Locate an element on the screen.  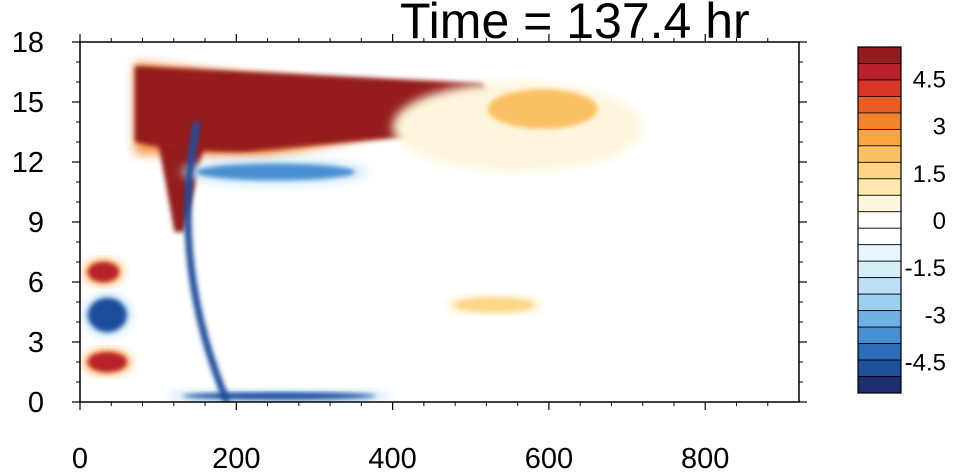
chart-title: Time = 137.4 hr is located at coordinates (575, 24).